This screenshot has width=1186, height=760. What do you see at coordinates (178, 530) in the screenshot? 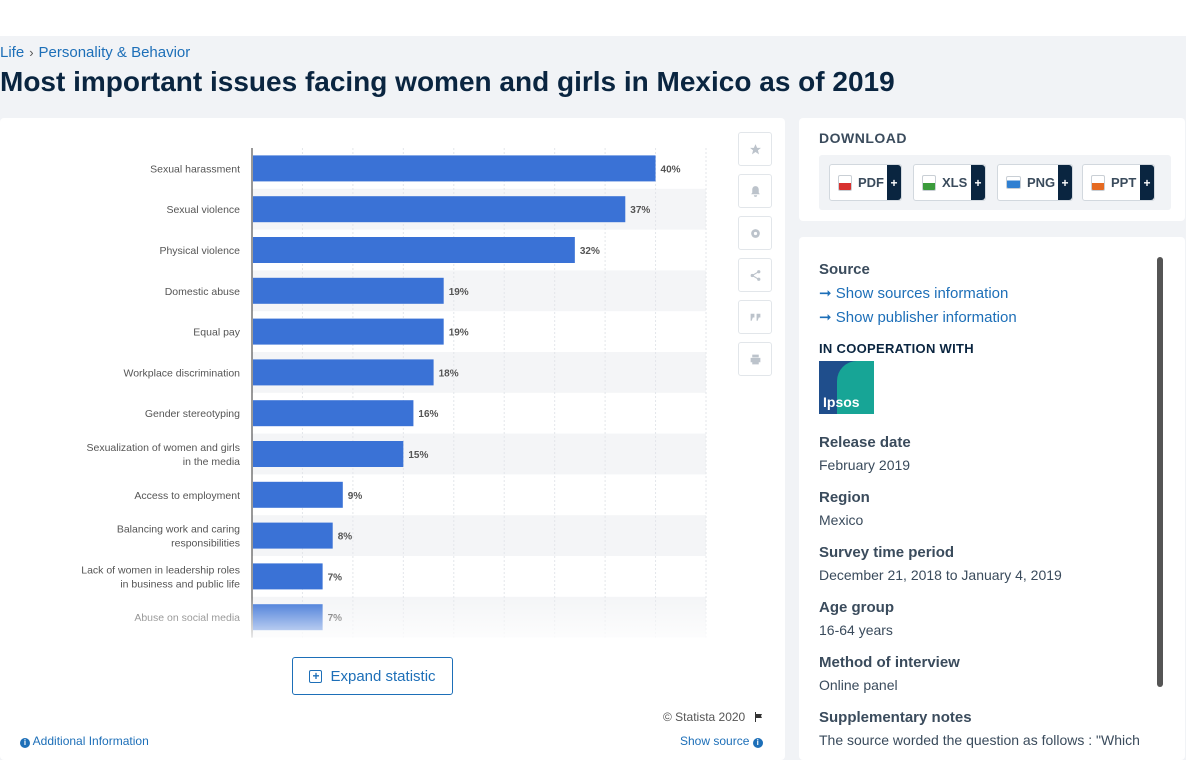
I see `category-label: Balancing work and caring` at bounding box center [178, 530].